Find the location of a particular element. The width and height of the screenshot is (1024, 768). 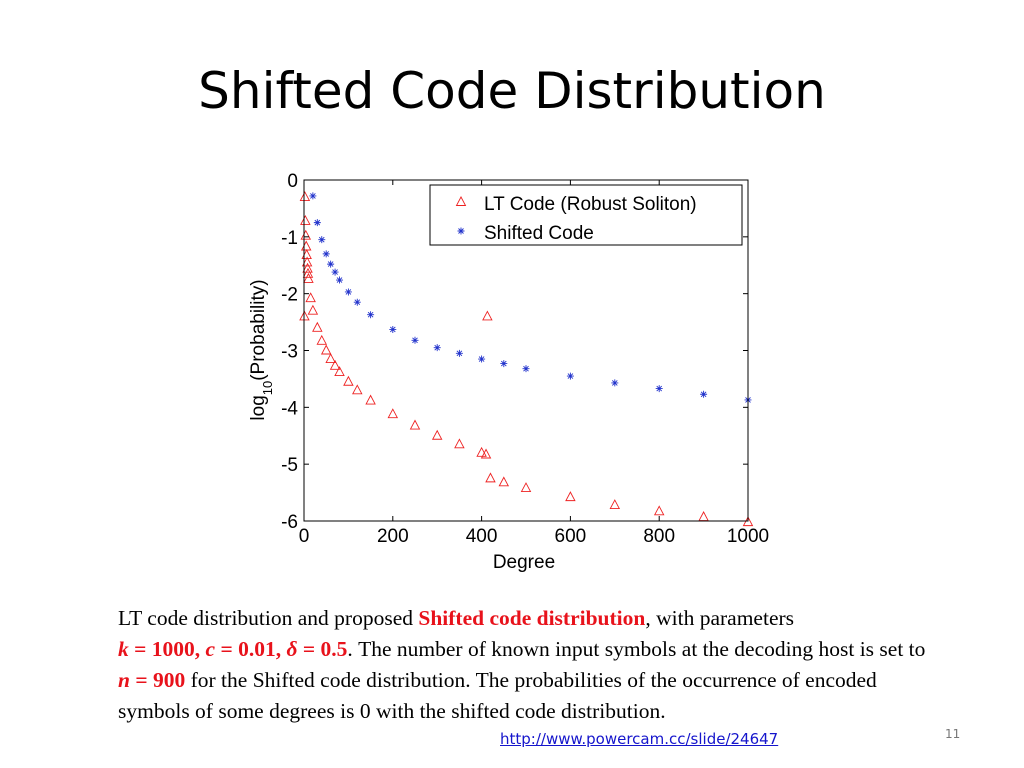

caption-text: , with parameters is located at coordinates (720, 618).